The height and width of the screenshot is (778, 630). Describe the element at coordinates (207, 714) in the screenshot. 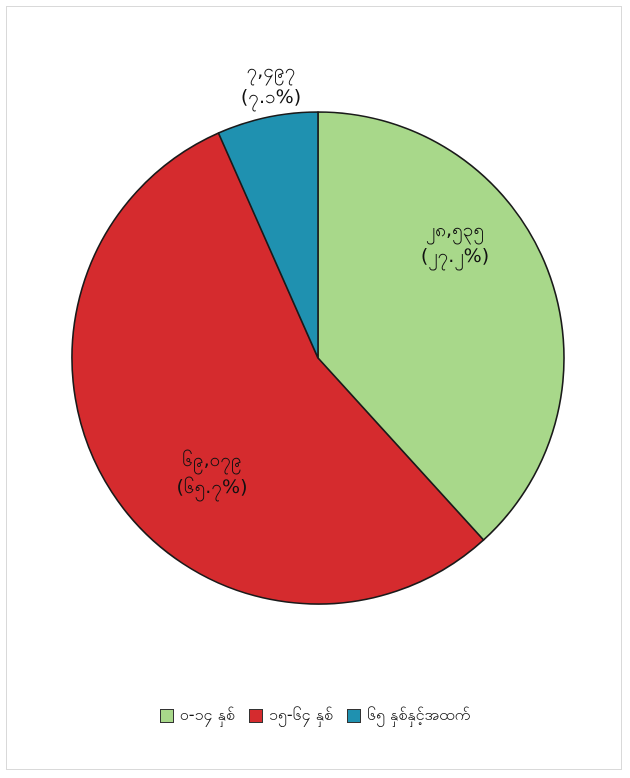

I see `legend-label-0: ၀-၁၄ နှစ်` at that location.